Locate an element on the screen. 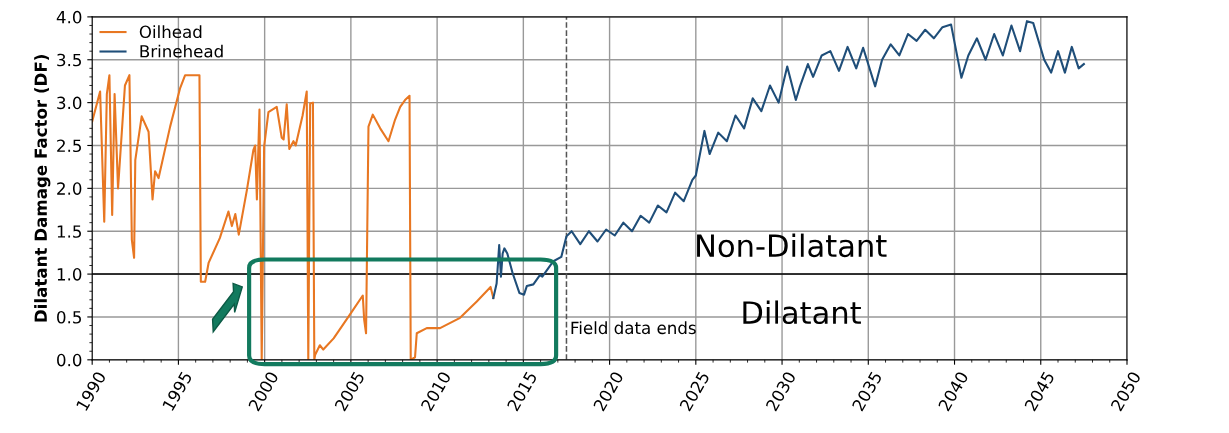 This screenshot has height=433, width=1229. y-tick-label: 1.0 is located at coordinates (69, 274).